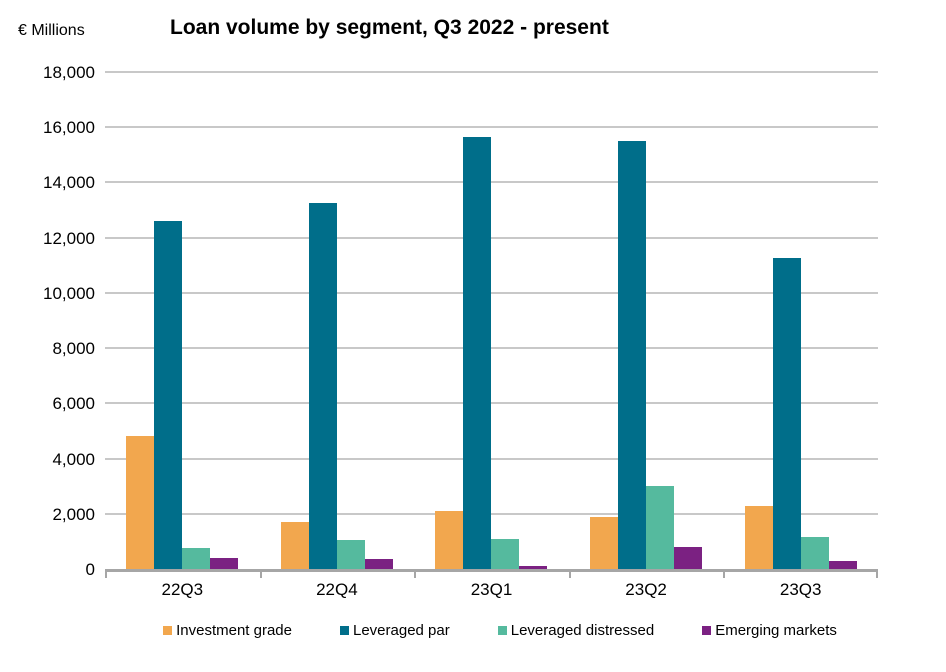 Image resolution: width=946 pixels, height=672 pixels. Describe the element at coordinates (449, 540) in the screenshot. I see `bar-investment-grade-23q1` at that location.